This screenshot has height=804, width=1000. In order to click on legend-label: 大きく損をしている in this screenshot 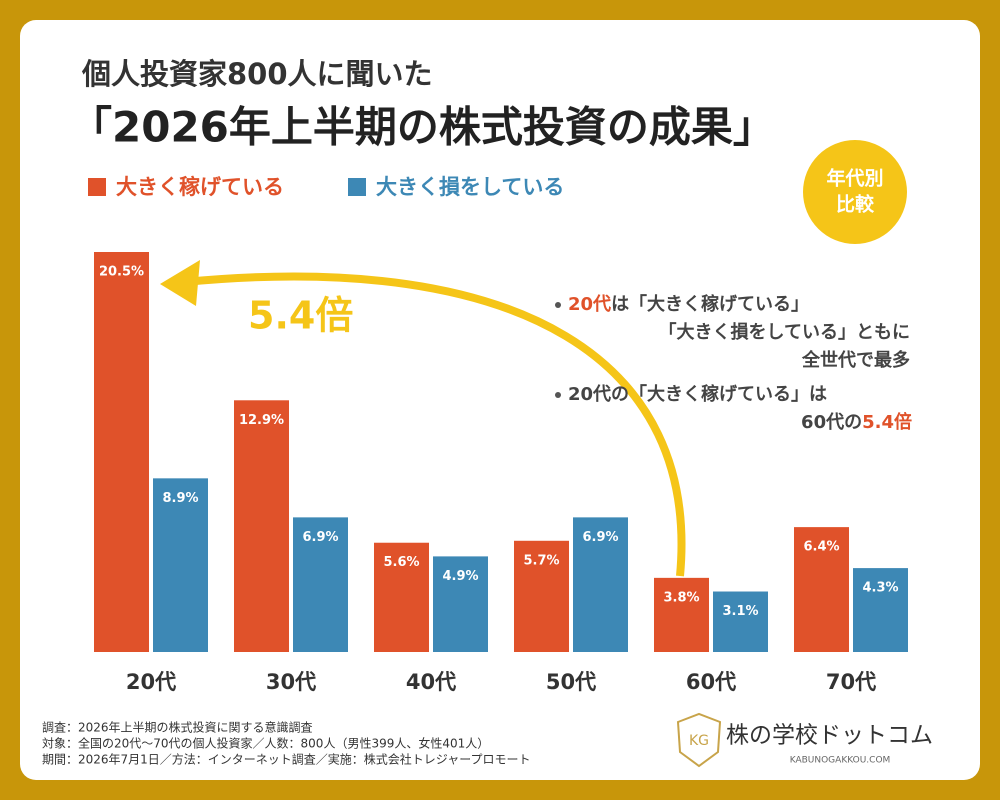, I will do `click(470, 187)`.